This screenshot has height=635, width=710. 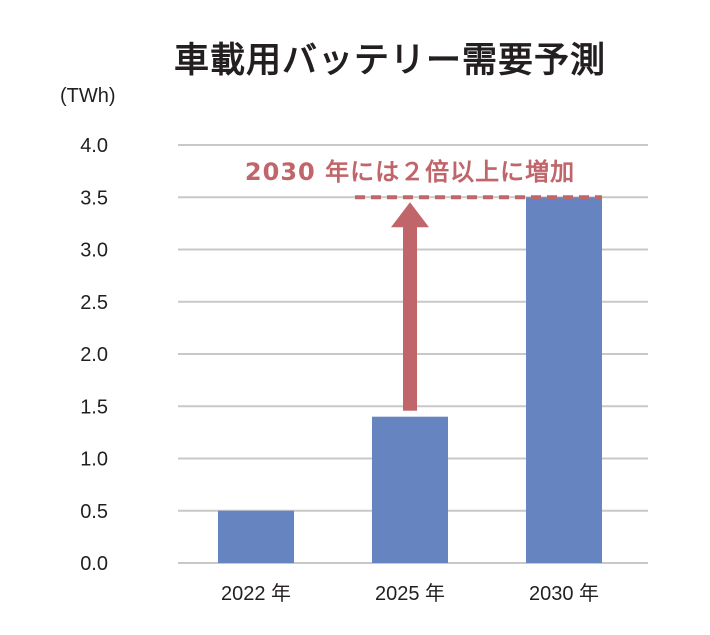 What do you see at coordinates (410, 215) in the screenshot?
I see `arrow-head` at bounding box center [410, 215].